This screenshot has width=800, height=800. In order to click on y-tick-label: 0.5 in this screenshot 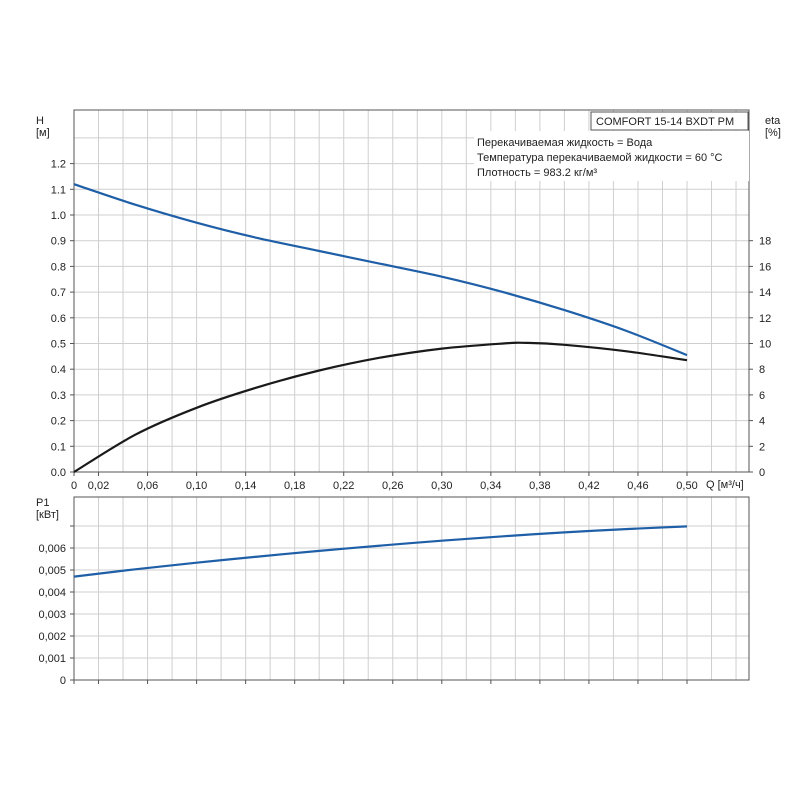, I will do `click(58, 345)`.